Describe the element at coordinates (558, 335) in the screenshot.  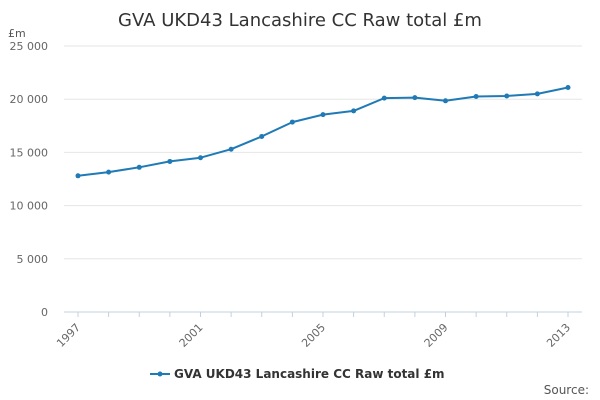
I see `x-tick-label: 2013` at that location.